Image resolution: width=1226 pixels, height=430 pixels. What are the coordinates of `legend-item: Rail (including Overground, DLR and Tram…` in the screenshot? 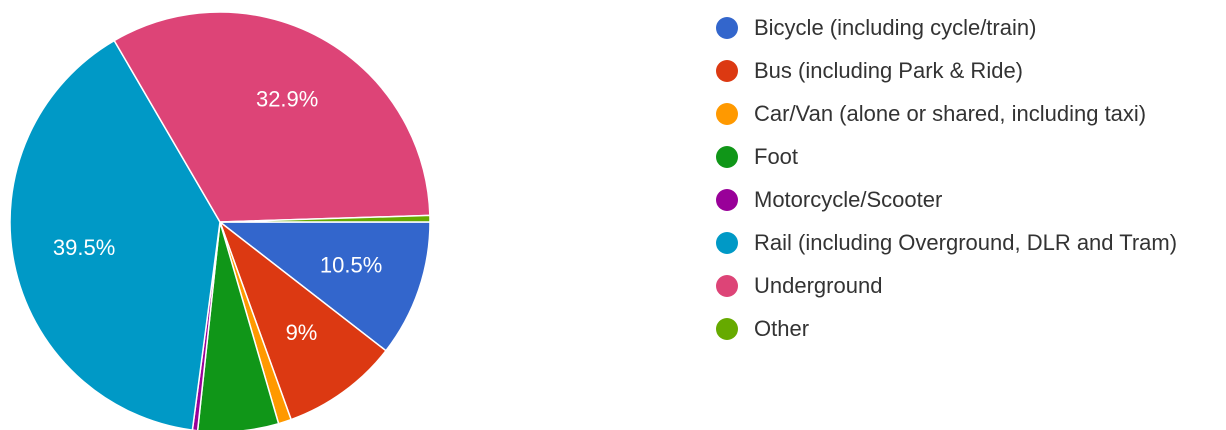 It's located at (968, 243).